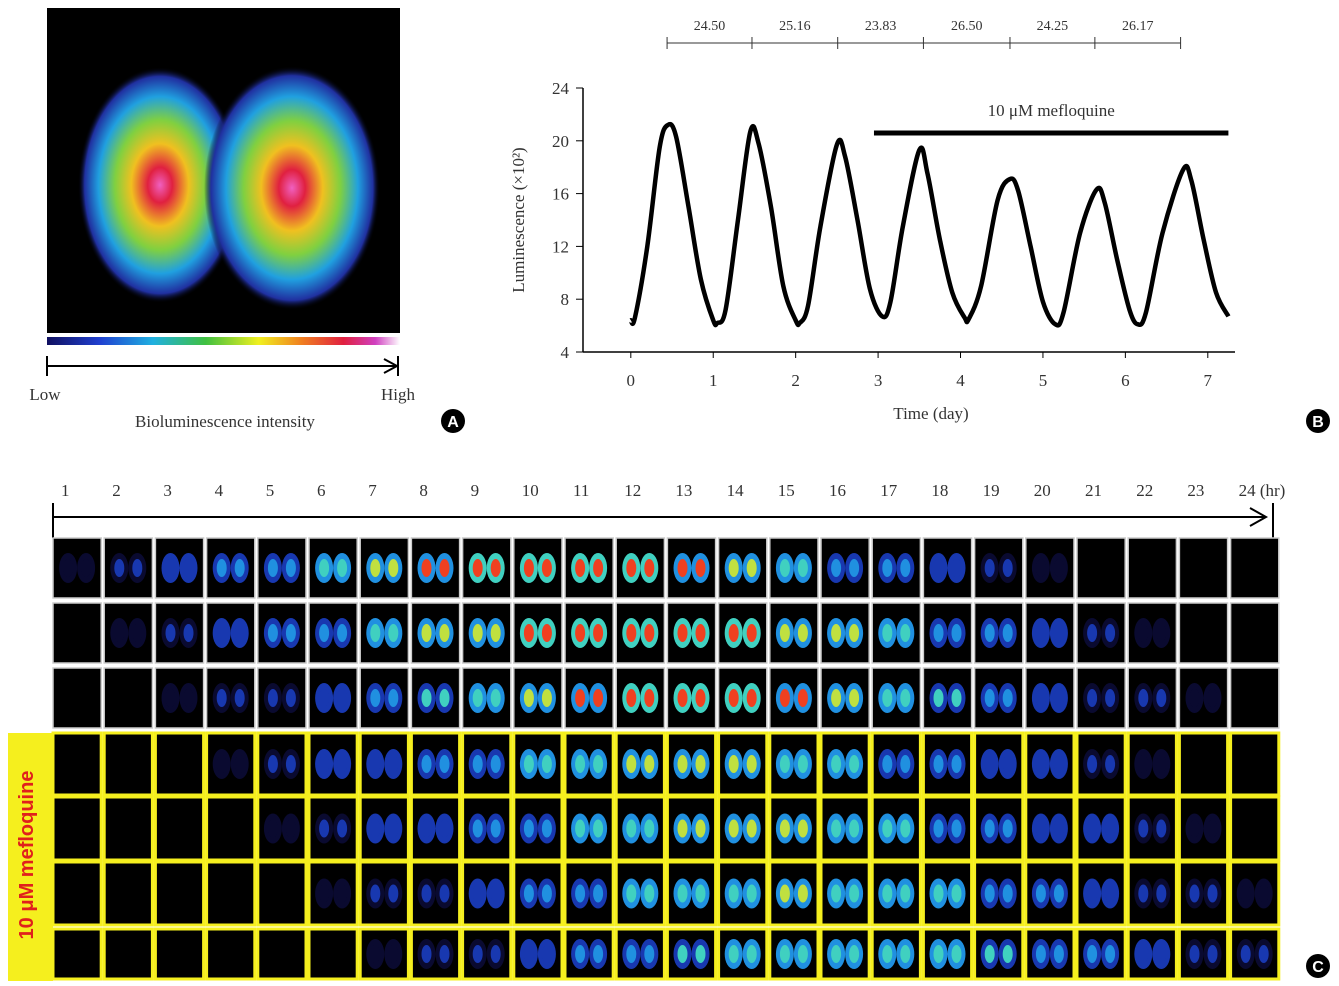 This screenshot has height=986, width=1339. Describe the element at coordinates (930, 413) in the screenshot. I see `x-axis-title: Time (day)` at that location.